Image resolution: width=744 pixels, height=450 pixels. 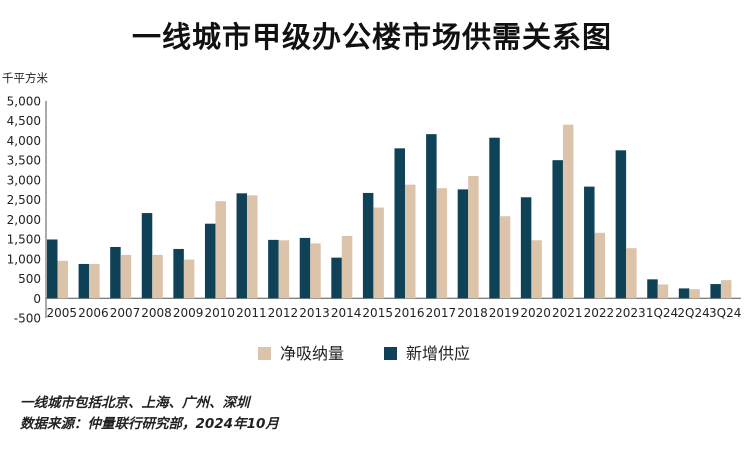 What do you see at coordinates (346, 313) in the screenshot?
I see `x-tick-label: 2014` at bounding box center [346, 313].